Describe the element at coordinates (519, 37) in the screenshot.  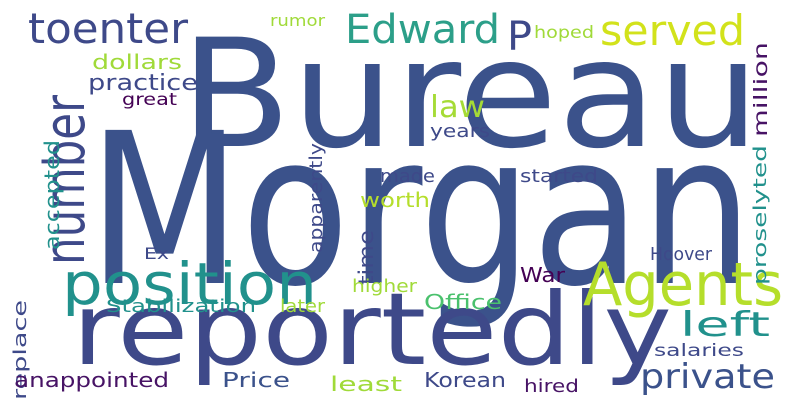
I see `word-p: P` at that location.